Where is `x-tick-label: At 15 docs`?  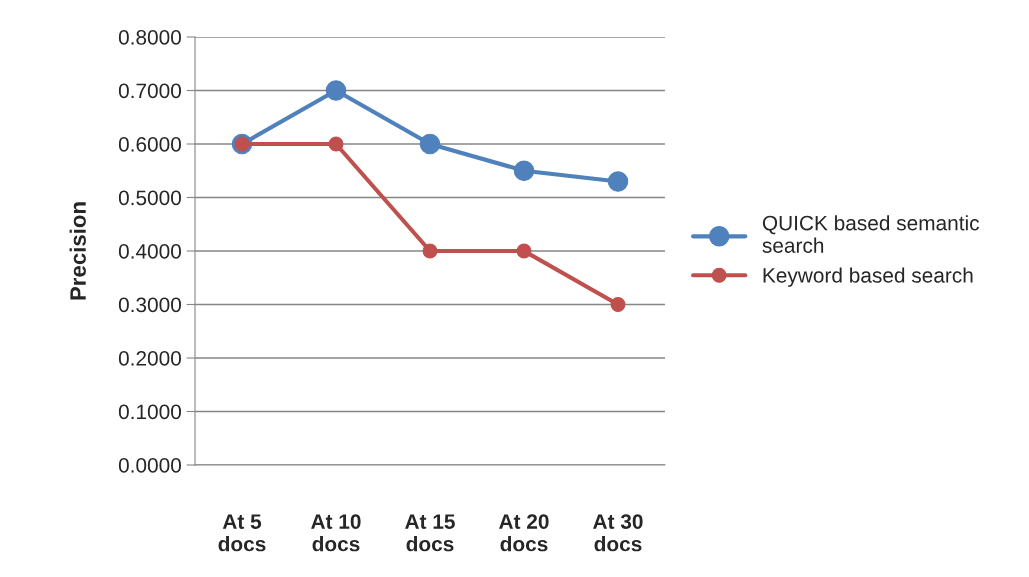 x-tick-label: At 15 docs is located at coordinates (430, 533).